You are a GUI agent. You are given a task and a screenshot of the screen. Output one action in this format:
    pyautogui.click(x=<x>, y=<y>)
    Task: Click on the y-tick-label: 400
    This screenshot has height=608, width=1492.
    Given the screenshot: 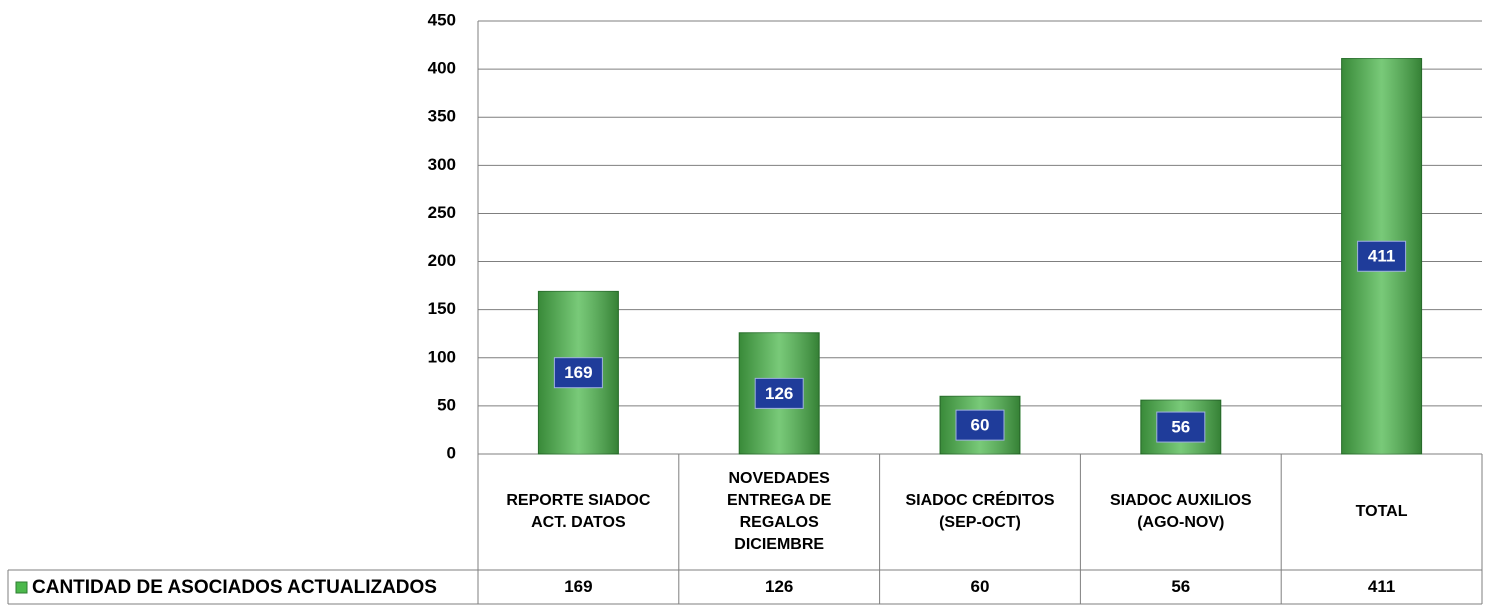 What is the action you would take?
    pyautogui.click(x=442, y=68)
    